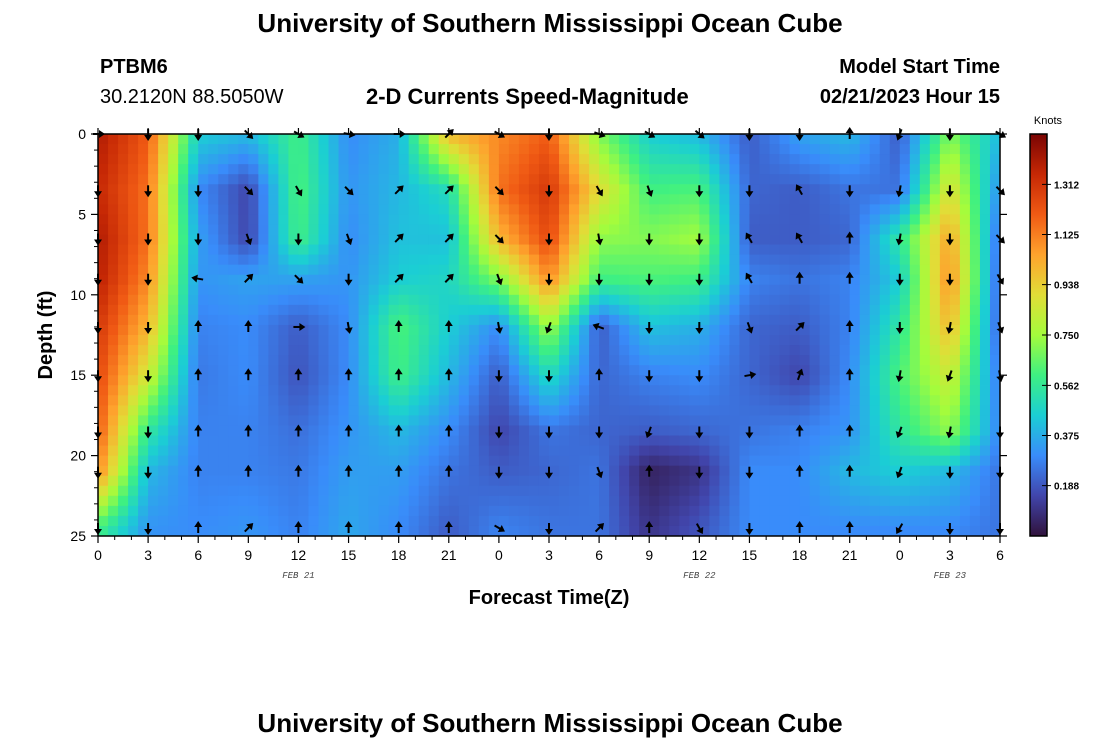  I want to click on x-tick-label: 3, so click(549, 555).